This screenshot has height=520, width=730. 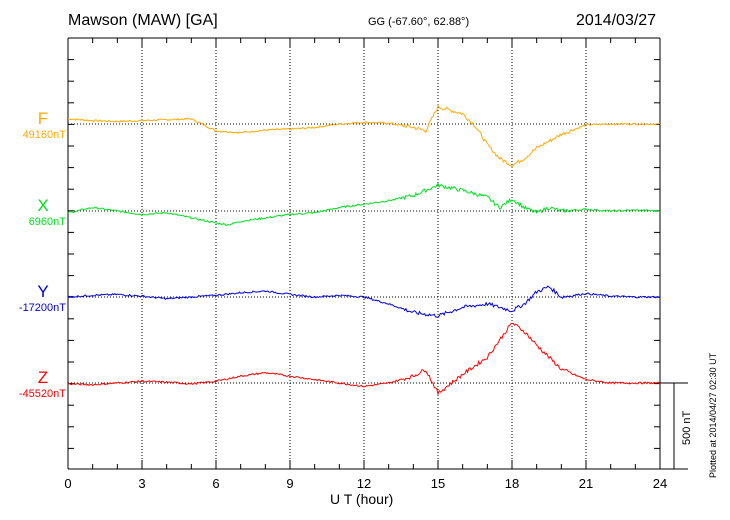 What do you see at coordinates (364, 359) in the screenshot?
I see `series-line-z` at bounding box center [364, 359].